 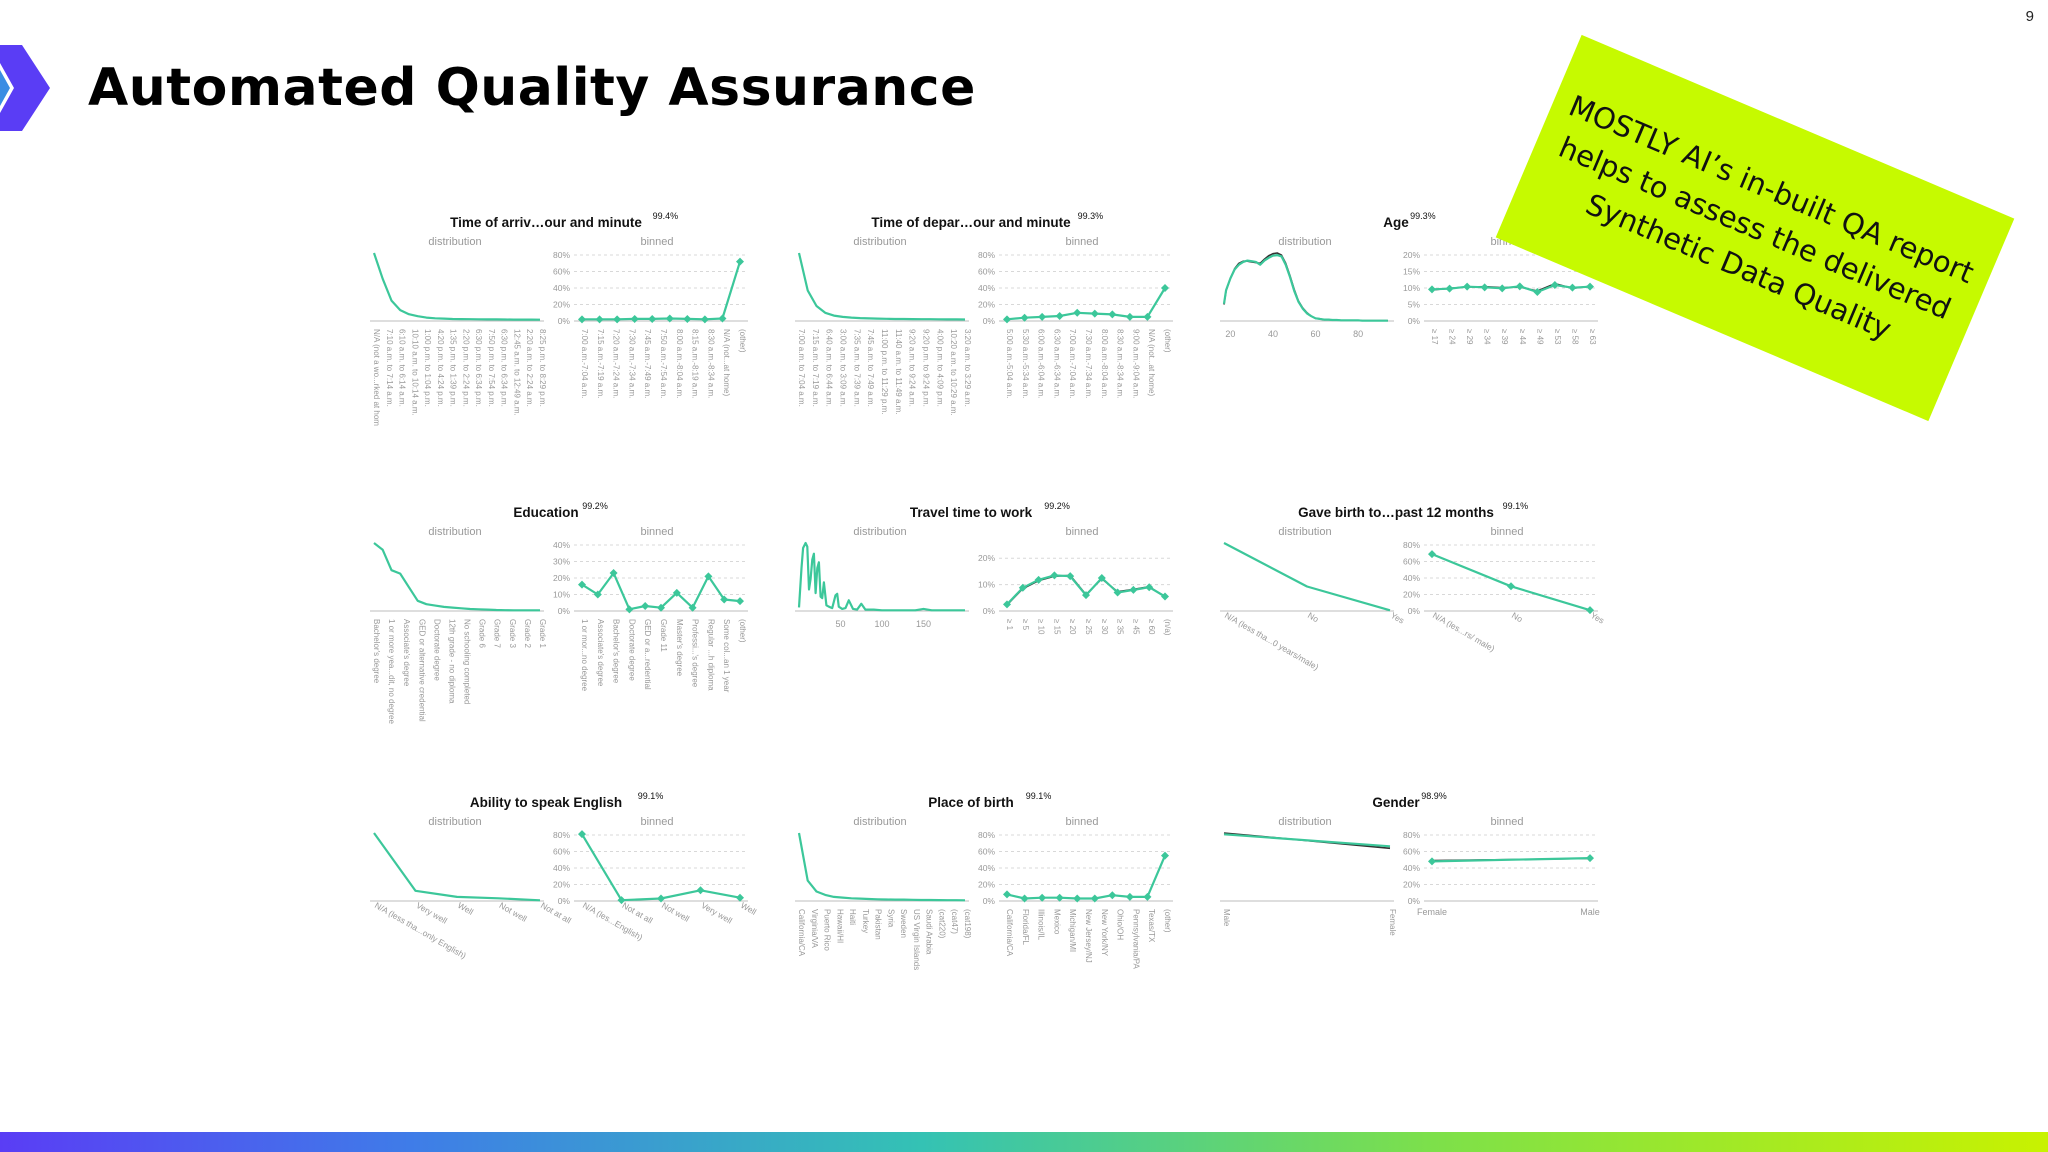 What do you see at coordinates (815, 368) in the screenshot?
I see `distribution-x-label-1: 7:15 a.m. to 7:19 a.m.` at bounding box center [815, 368].